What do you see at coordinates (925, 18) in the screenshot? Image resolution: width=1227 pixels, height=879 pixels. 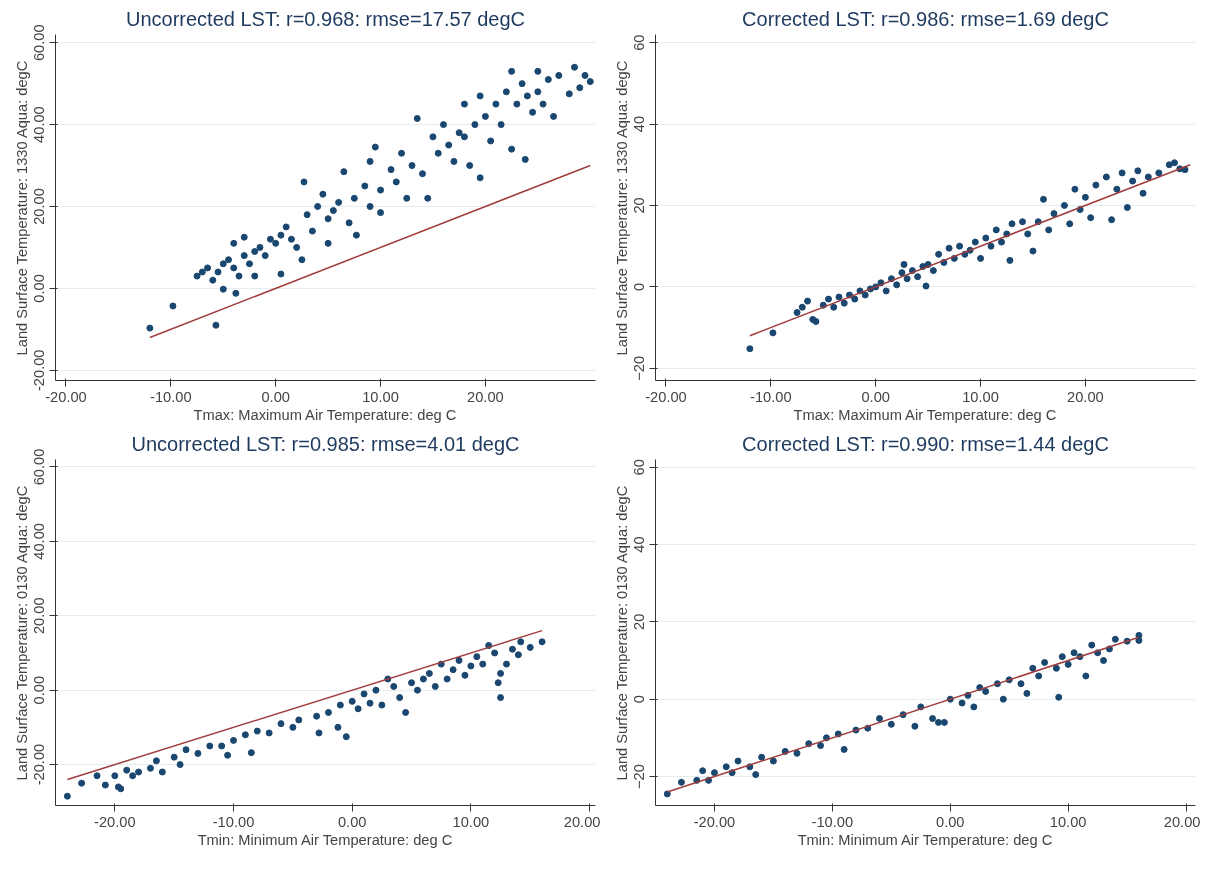 I see `chart-title: Corrected LST: r=0.986: rmse=1.69 degC` at bounding box center [925, 18].